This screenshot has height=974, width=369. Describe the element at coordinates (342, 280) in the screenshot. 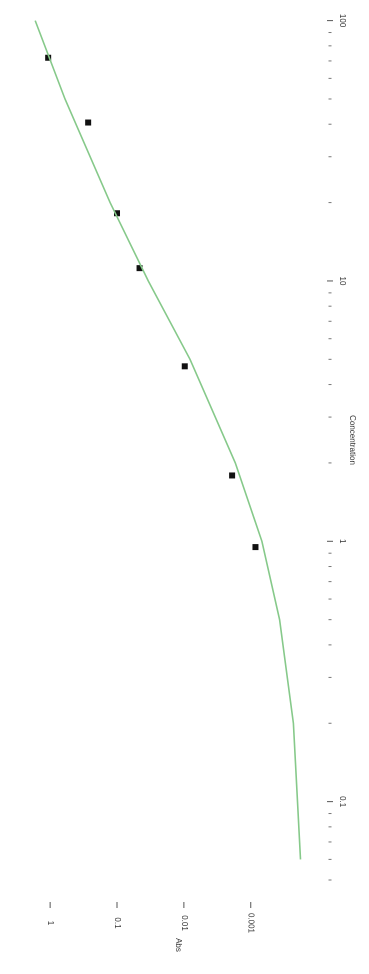

I see `x-tick-label: 10` at that location.